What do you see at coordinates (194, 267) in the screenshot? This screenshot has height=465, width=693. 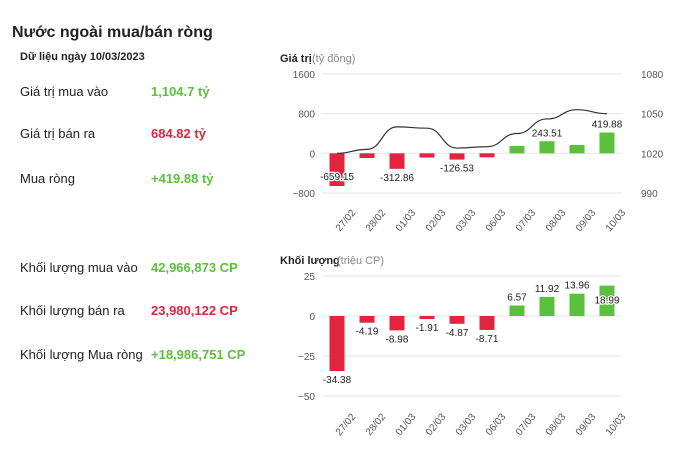 I see `stat-value-buy-volume: 42,966,873 CP` at bounding box center [194, 267].